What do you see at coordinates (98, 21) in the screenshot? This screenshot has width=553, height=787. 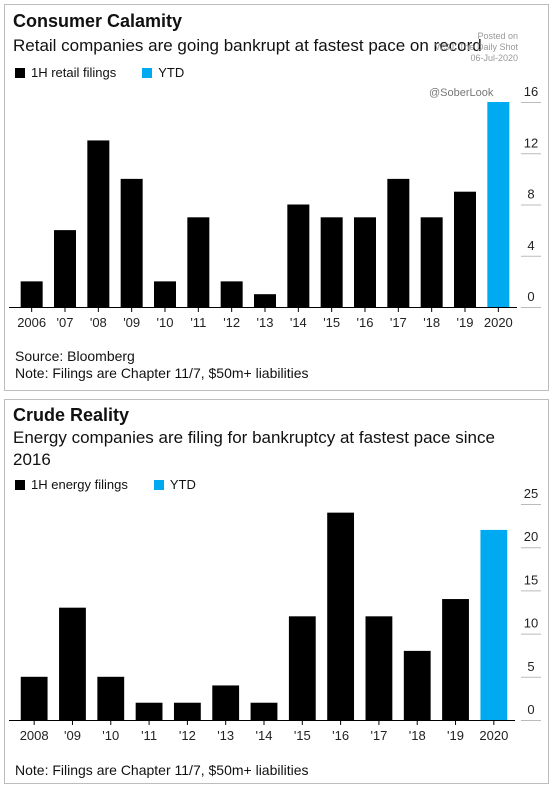 I see `chart-title: Consumer Calamity` at bounding box center [98, 21].